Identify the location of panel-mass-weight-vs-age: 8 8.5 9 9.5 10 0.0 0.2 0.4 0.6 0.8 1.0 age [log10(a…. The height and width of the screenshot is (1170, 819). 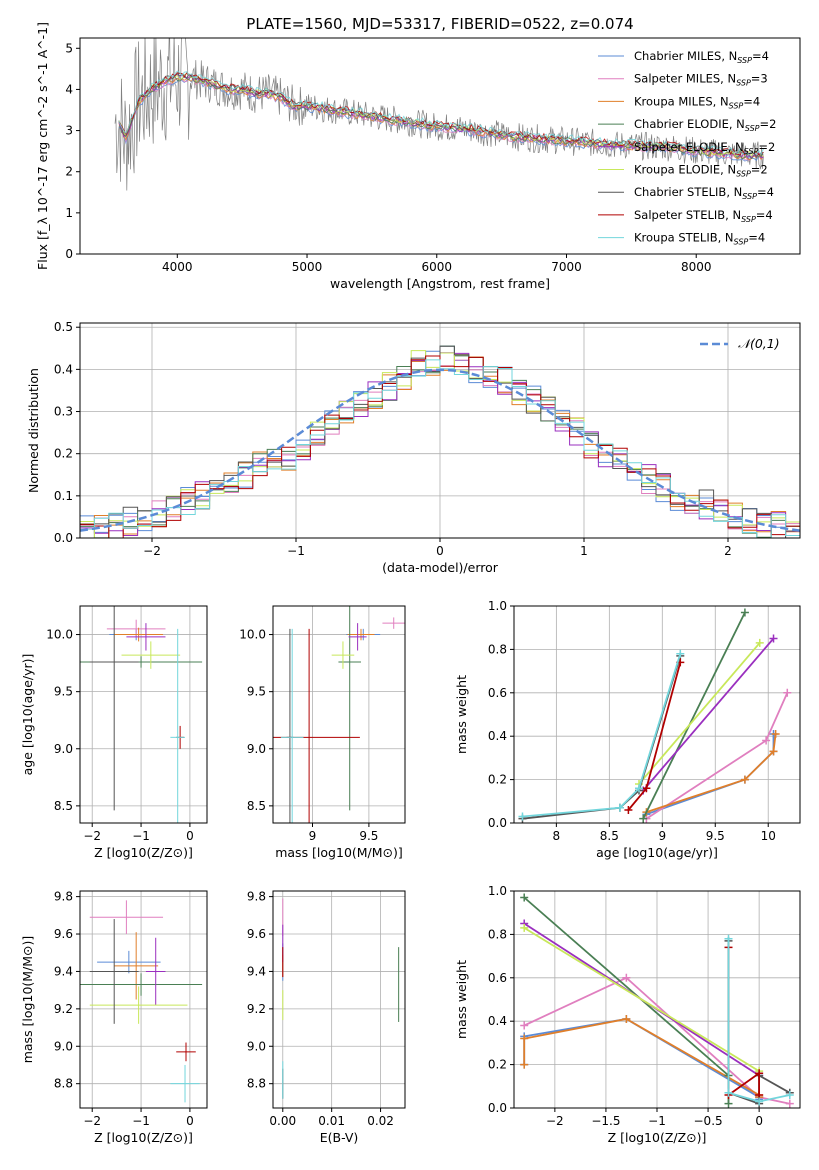
(627, 729).